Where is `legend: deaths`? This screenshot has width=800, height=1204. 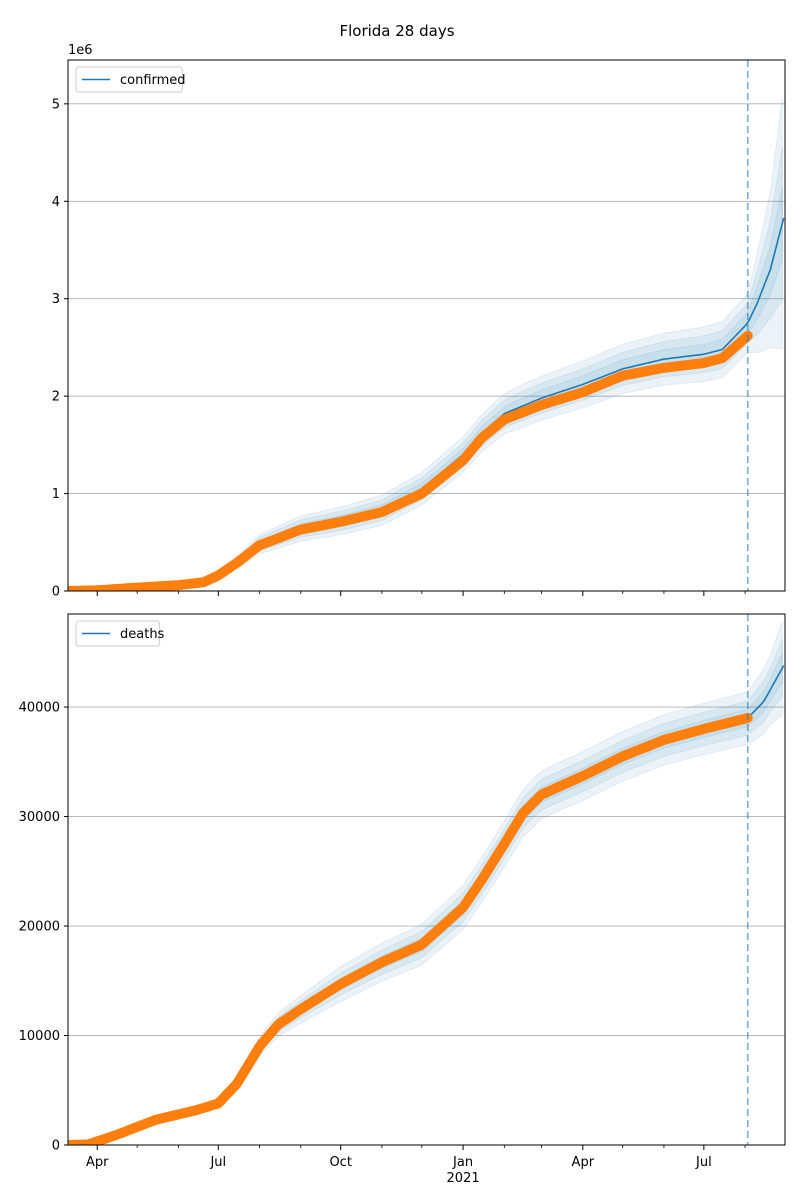 legend: deaths is located at coordinates (120, 633).